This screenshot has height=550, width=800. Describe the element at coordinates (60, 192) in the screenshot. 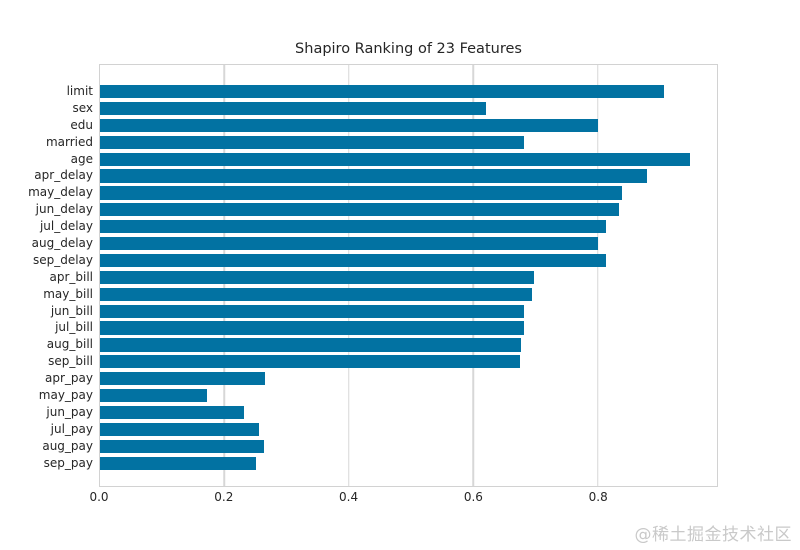

I see `y-tick-label: may_delay` at that location.